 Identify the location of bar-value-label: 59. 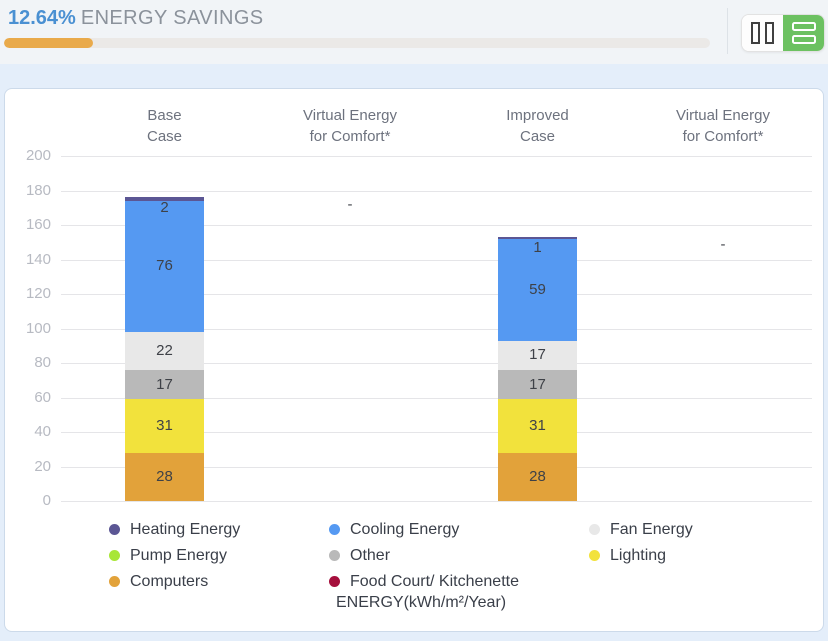
(537, 289).